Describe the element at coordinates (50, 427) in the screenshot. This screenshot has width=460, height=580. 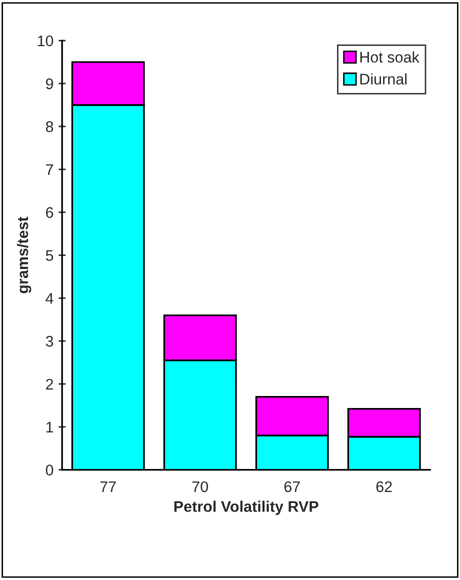
I see `y-tick-label: 1` at that location.